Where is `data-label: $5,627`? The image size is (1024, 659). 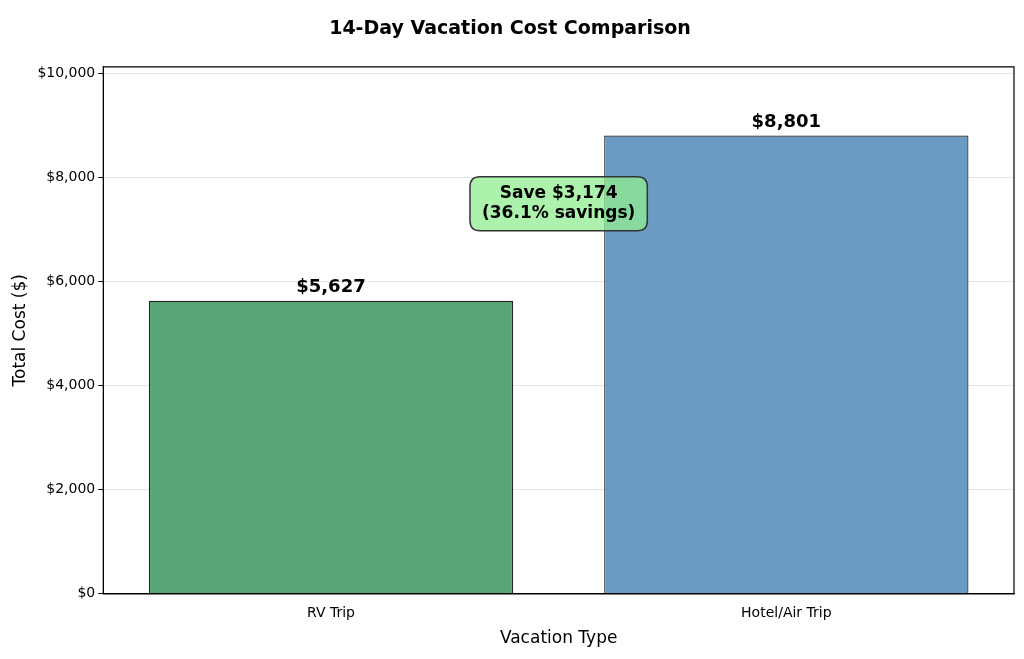 data-label: $5,627 is located at coordinates (331, 286).